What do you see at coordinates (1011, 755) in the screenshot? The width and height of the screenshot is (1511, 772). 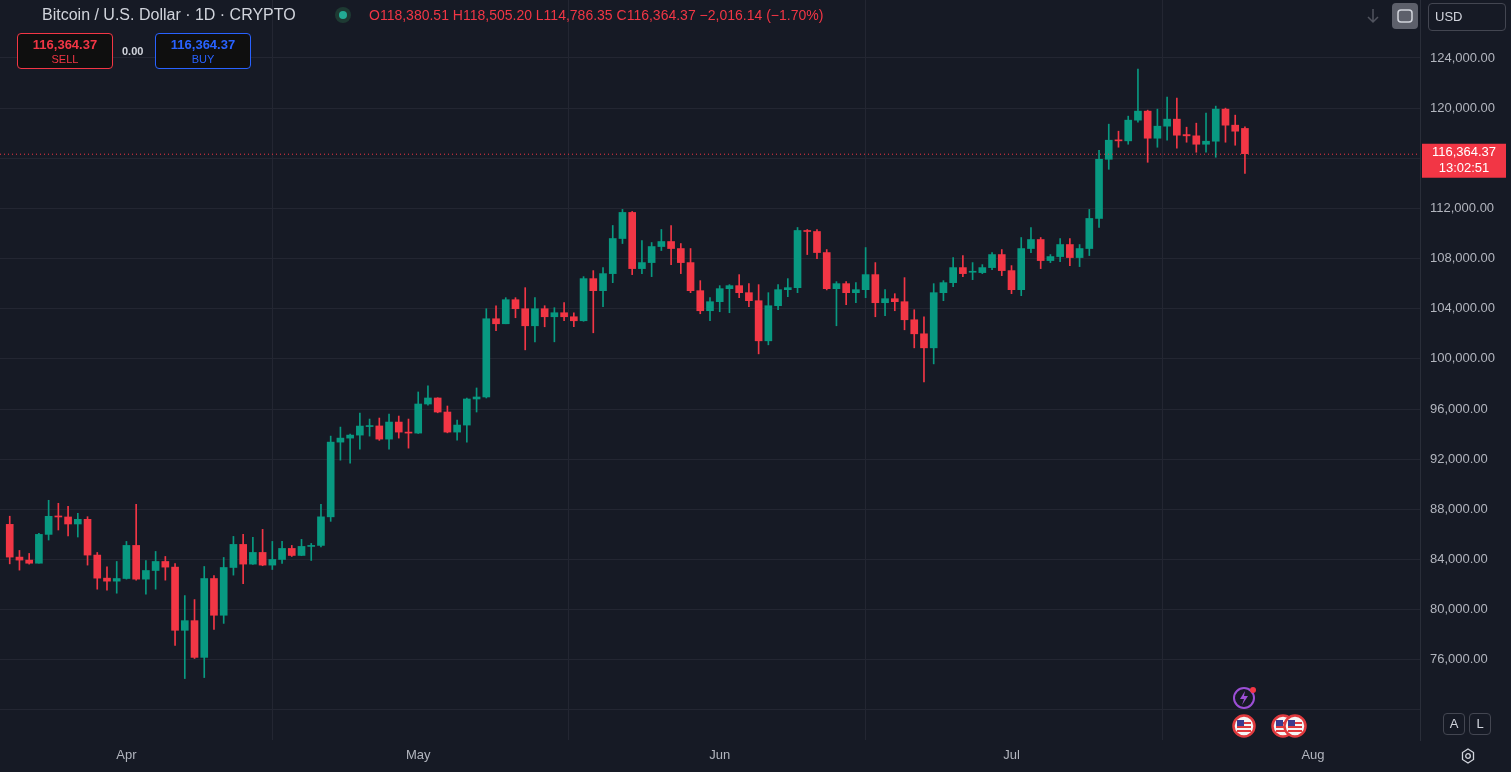 I see `x-tick-label: Jul` at bounding box center [1011, 755].